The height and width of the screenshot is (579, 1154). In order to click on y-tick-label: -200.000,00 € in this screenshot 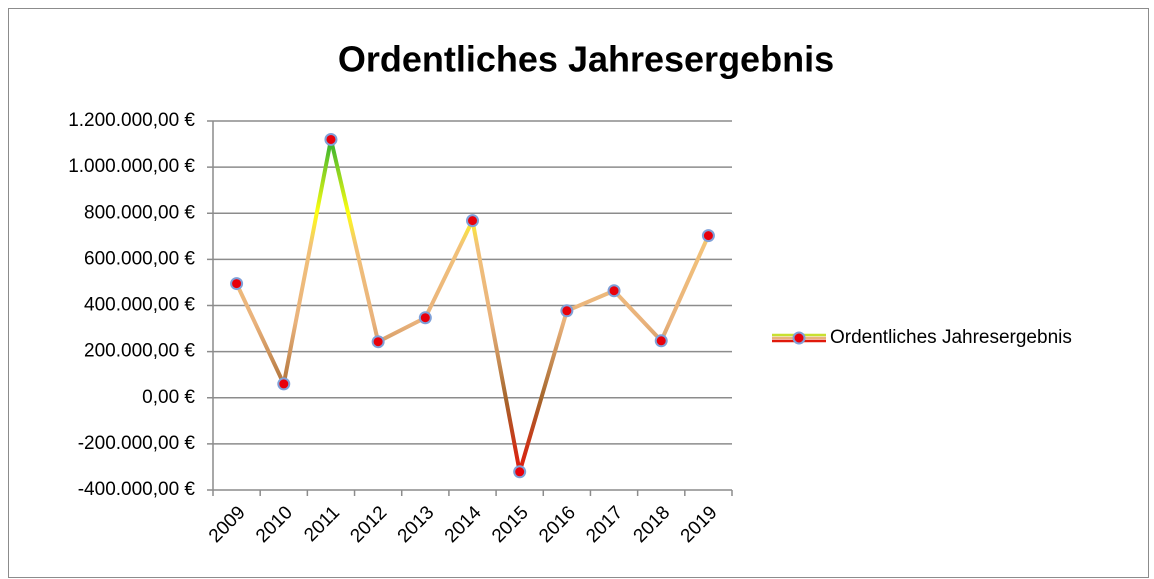, I will do `click(137, 443)`.